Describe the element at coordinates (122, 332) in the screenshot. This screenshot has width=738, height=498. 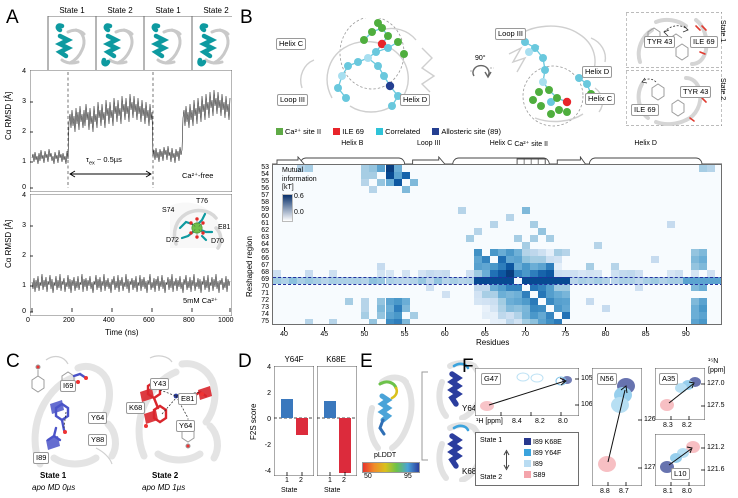
I see `panel-a-xlabel: Time (ns)` at that location.